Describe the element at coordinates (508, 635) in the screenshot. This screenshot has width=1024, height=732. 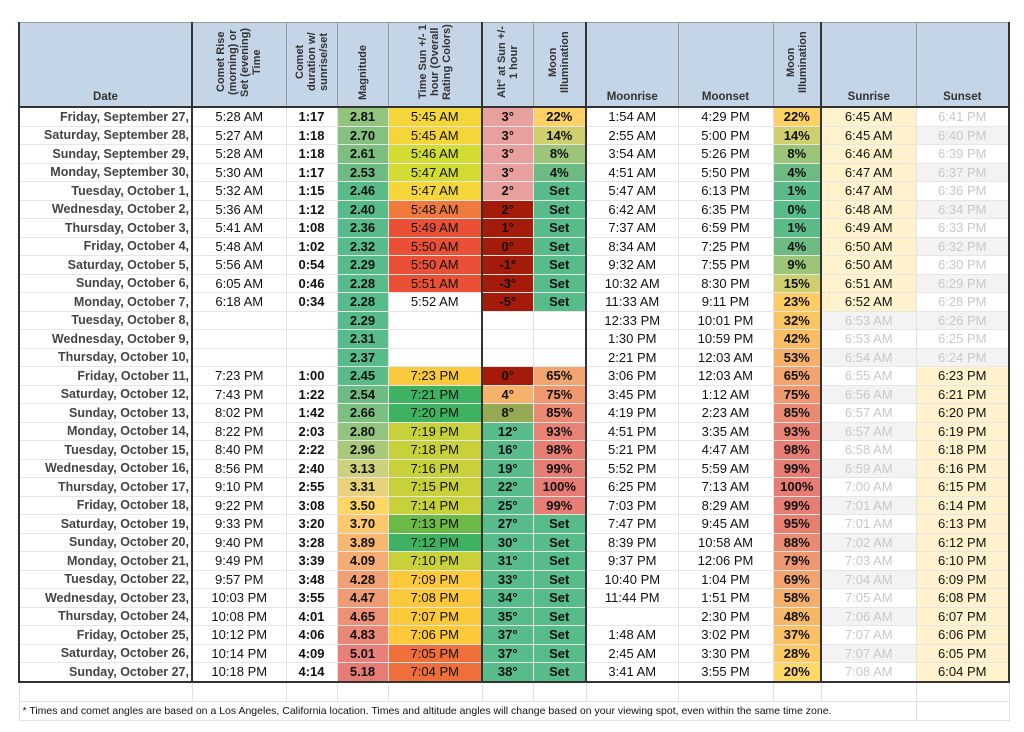
I see `altitude-cell: 37°` at that location.